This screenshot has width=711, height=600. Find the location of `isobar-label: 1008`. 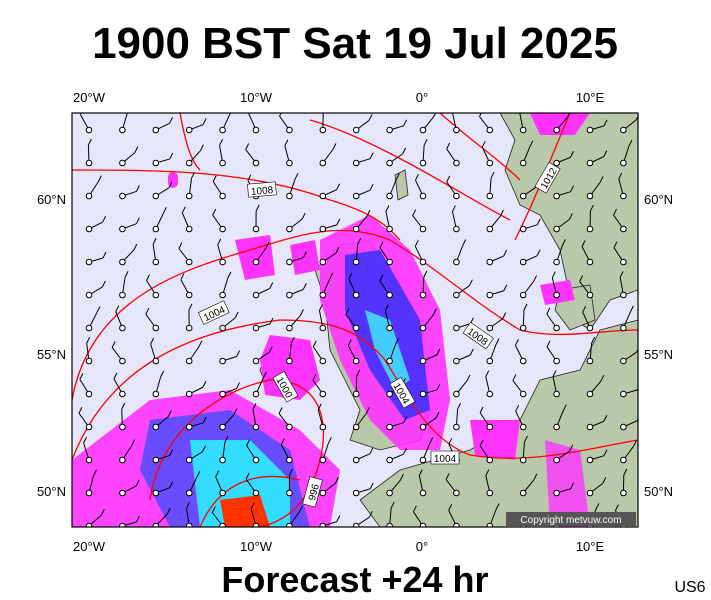

isobar-label: 1008 is located at coordinates (262, 189).